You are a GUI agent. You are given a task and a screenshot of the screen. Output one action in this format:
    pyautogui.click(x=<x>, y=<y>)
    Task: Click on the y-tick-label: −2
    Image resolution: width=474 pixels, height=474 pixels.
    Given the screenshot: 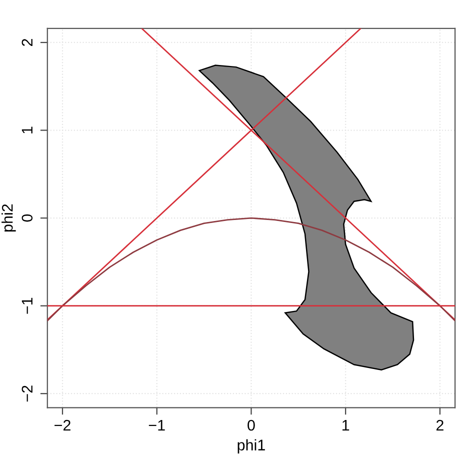 What is the action you would take?
    pyautogui.click(x=27, y=394)
    